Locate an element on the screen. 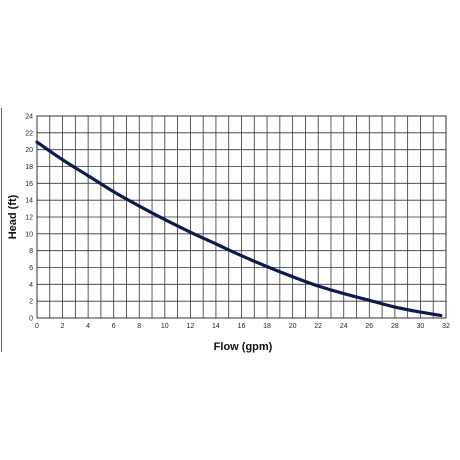  y-tick-label: 10 is located at coordinates (29, 234).